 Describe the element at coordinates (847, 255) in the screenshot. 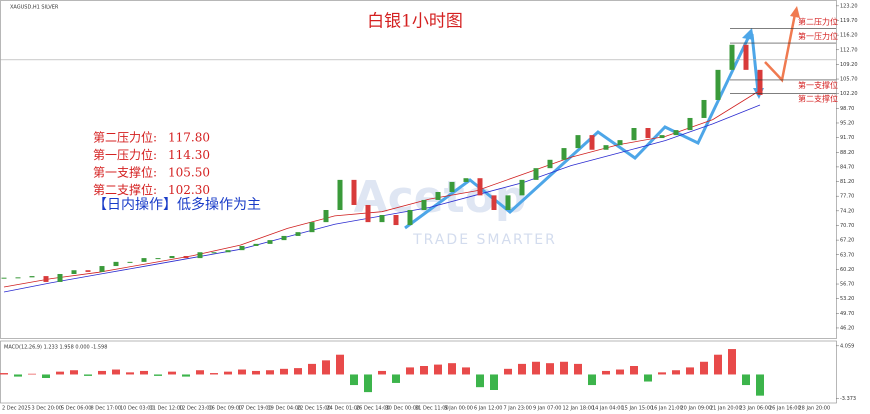

I see `y-tick-label: 63.70` at that location.